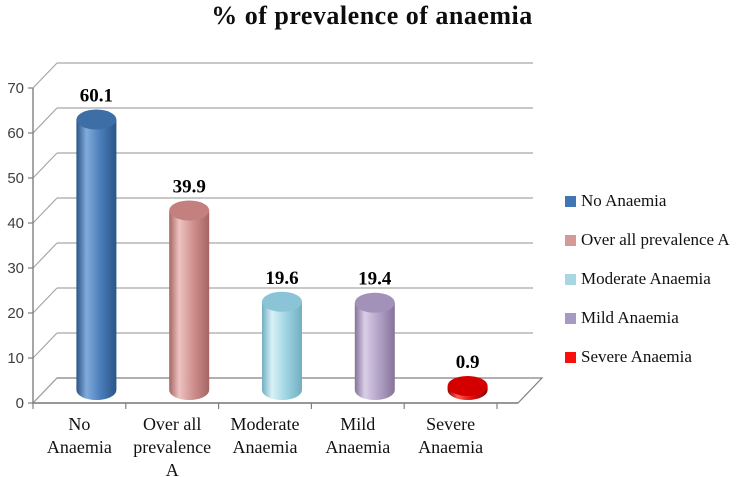 The height and width of the screenshot is (477, 744). I want to click on chart-title: % of prevalence of anaemia, so click(372, 15).